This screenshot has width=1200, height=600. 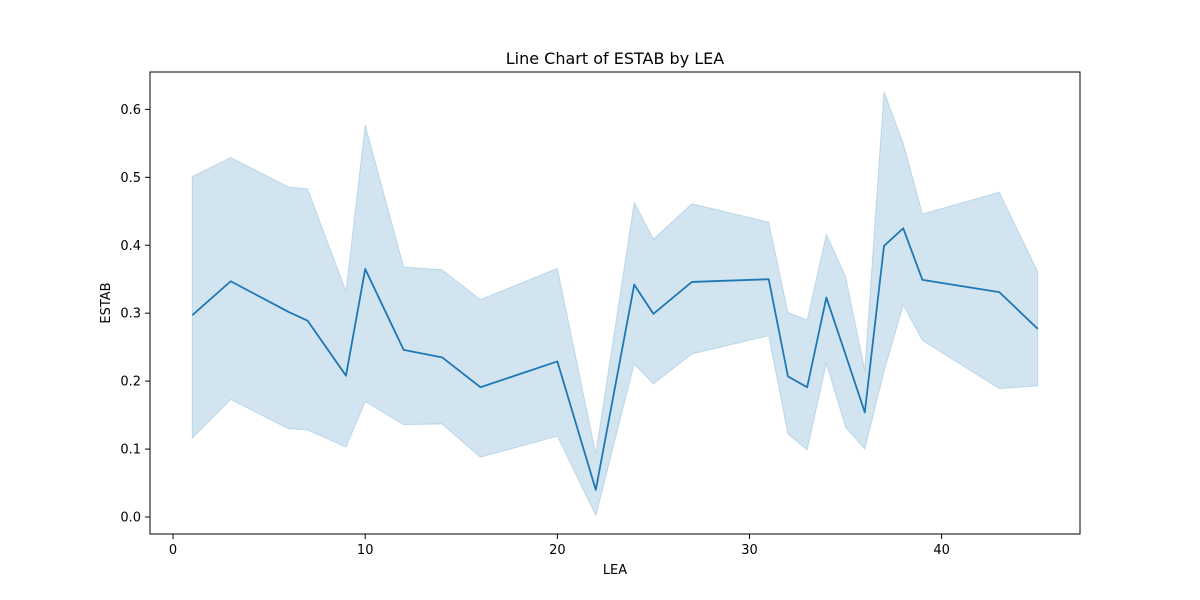 What do you see at coordinates (106, 302) in the screenshot?
I see `y-axis-label: ESTAB` at bounding box center [106, 302].